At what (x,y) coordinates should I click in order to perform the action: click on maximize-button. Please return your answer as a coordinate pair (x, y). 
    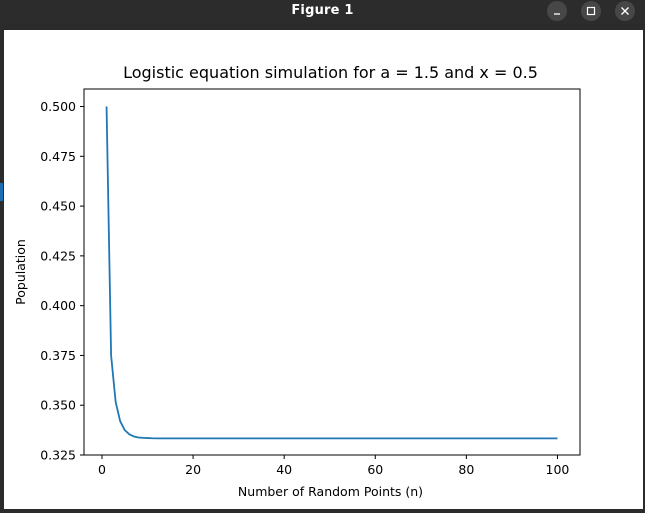
    Looking at the image, I should click on (591, 11).